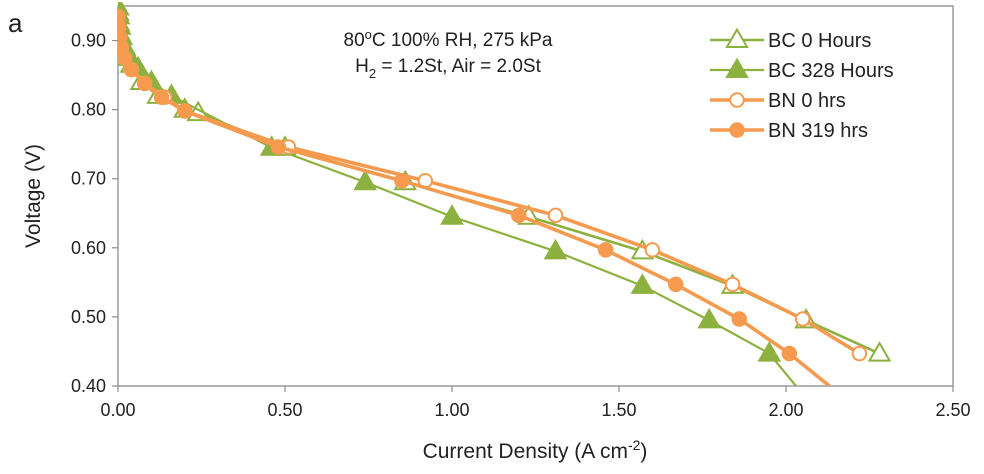 The width and height of the screenshot is (984, 474). Describe the element at coordinates (535, 450) in the screenshot. I see `x-axis-label: Current Density (A cm-2)` at that location.